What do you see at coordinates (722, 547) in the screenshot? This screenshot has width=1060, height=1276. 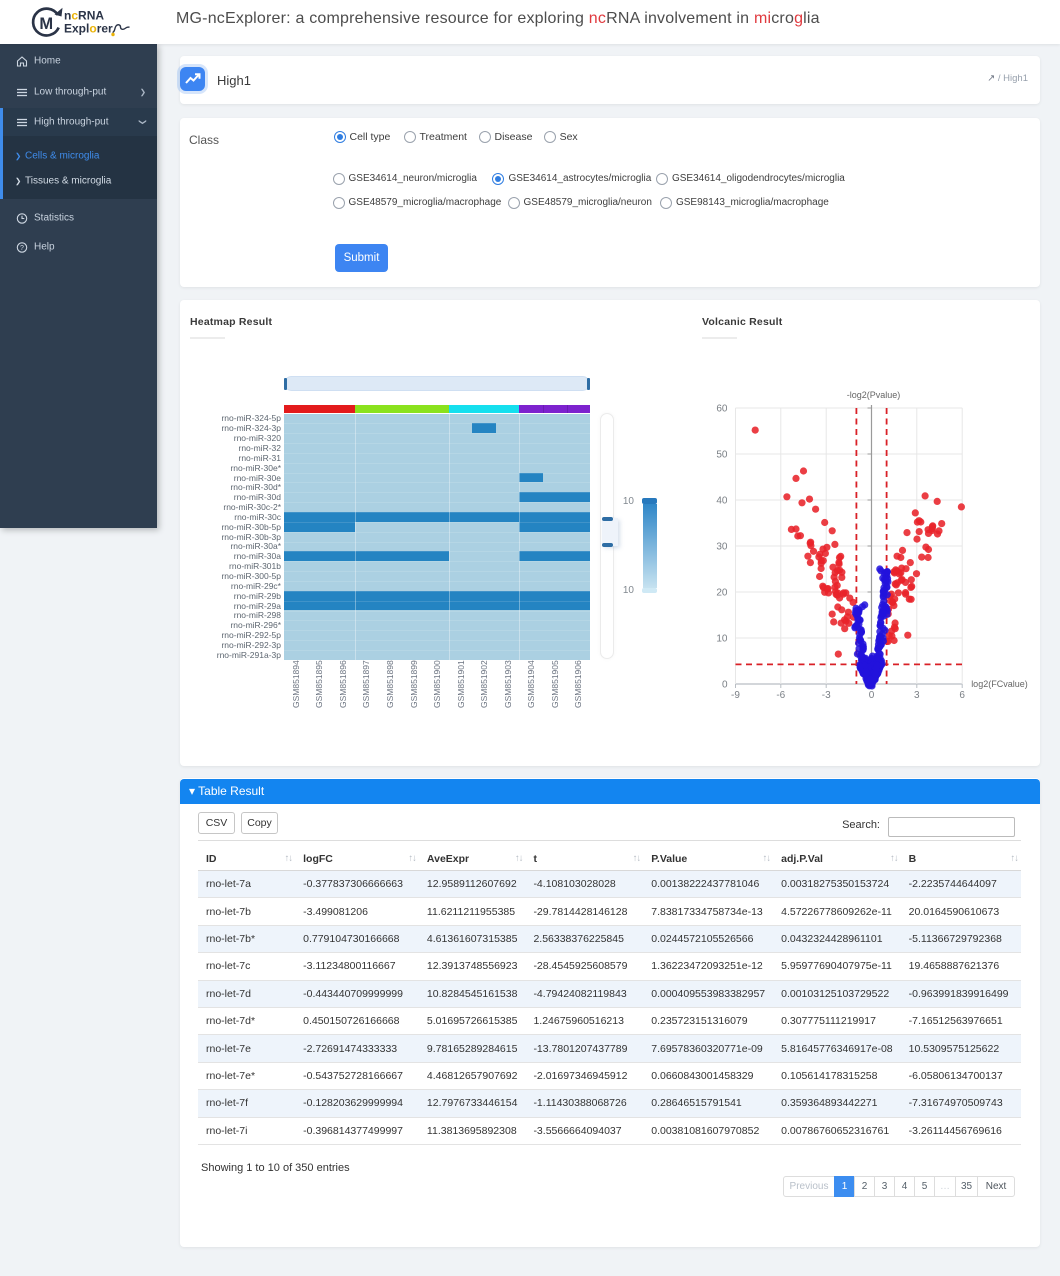 I see `svg-text: 30` at bounding box center [722, 547].